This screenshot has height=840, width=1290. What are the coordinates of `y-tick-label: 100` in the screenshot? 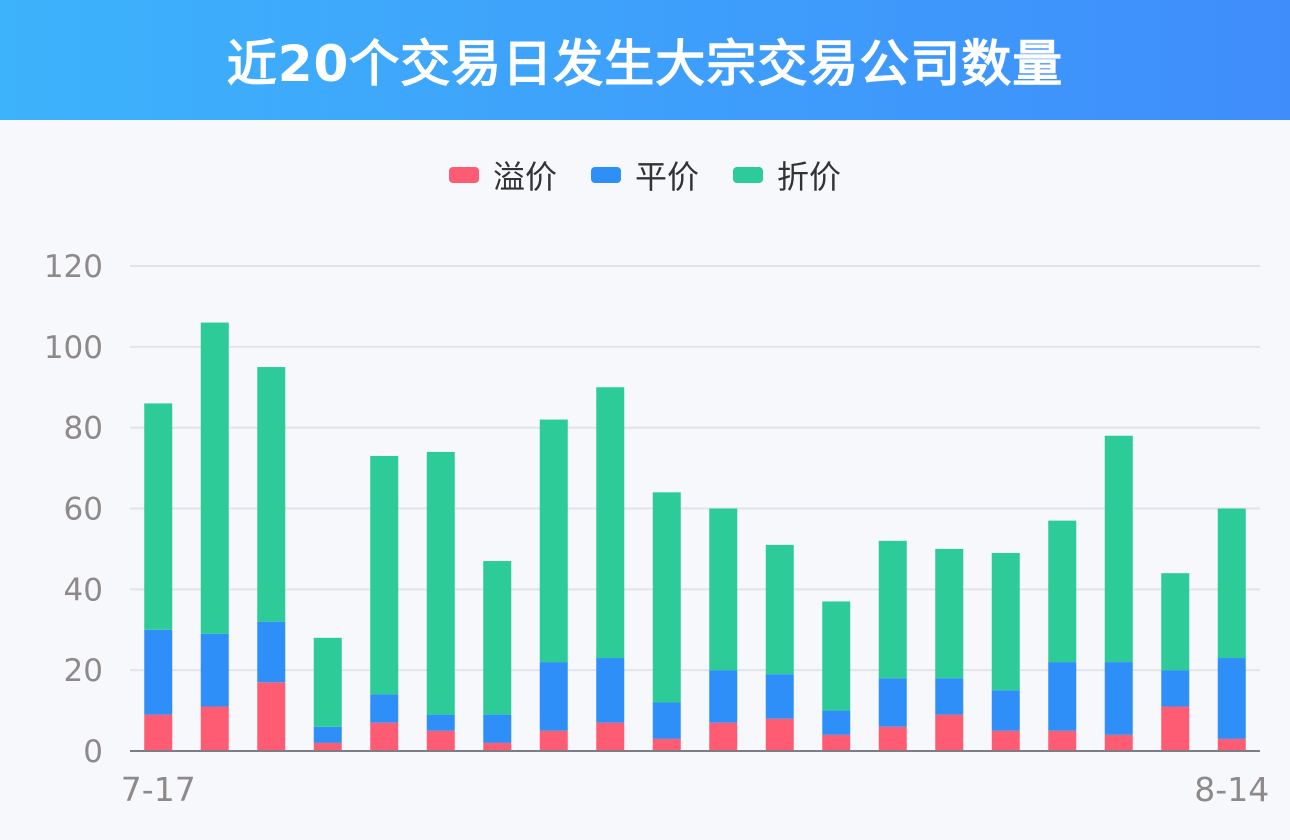 It's located at (73, 348).